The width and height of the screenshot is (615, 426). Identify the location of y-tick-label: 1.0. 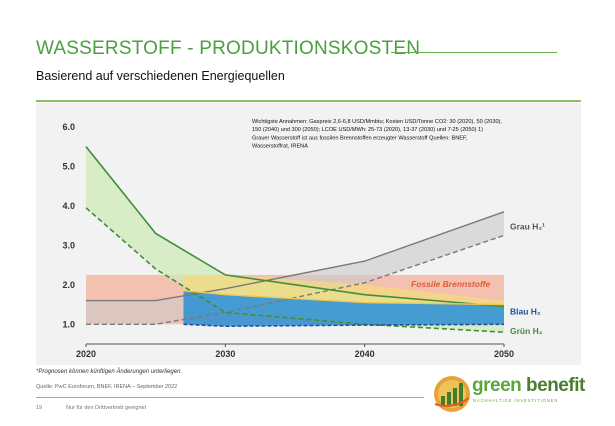
(68, 324).